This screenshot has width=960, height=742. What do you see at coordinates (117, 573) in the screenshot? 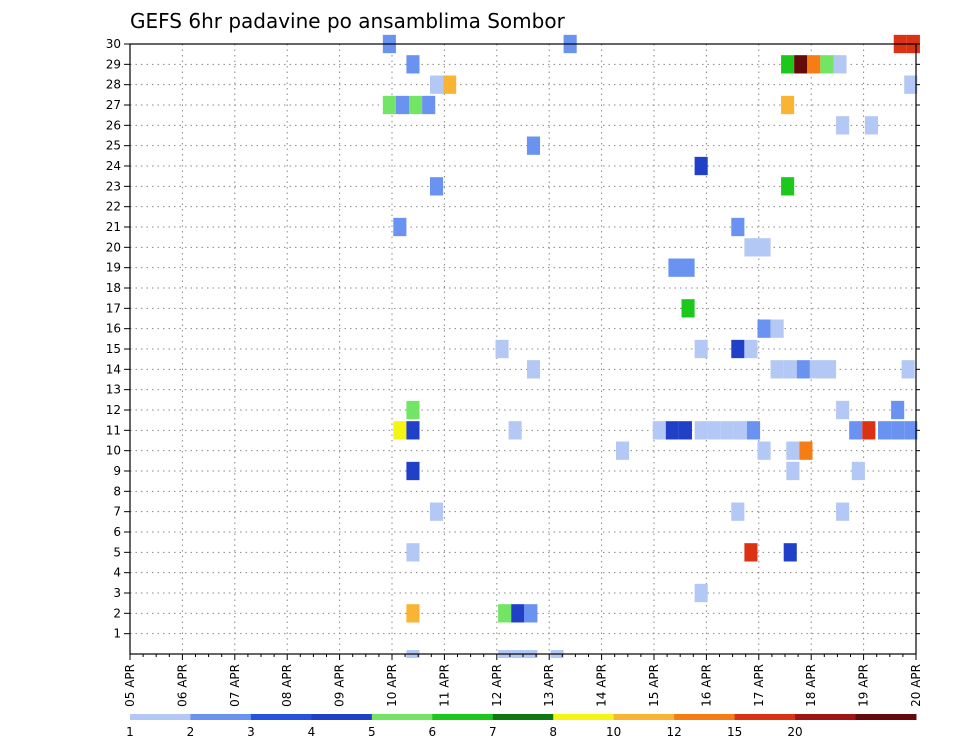
I see `y-tick-label: 4` at bounding box center [117, 573].